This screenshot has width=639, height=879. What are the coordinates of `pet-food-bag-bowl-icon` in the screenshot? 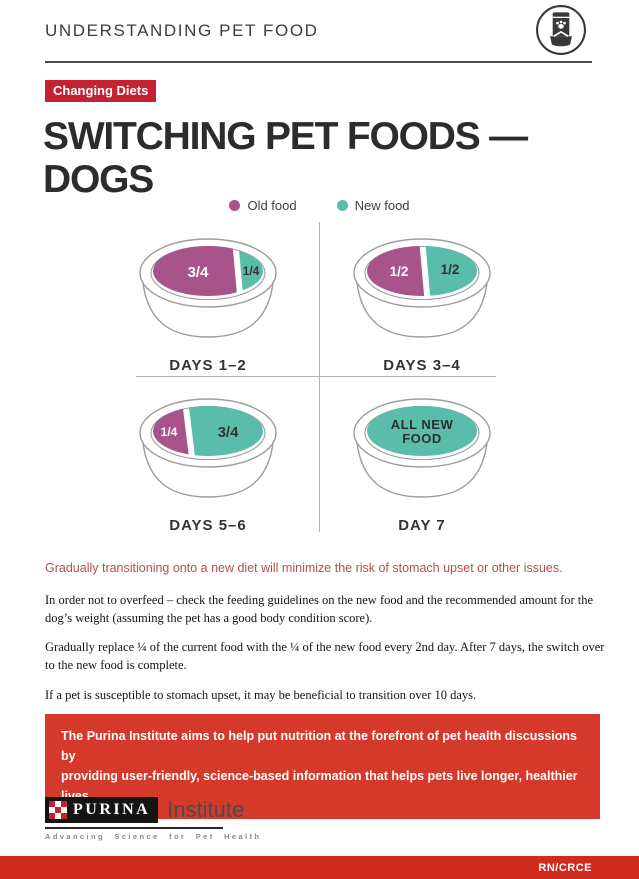 It's located at (561, 30).